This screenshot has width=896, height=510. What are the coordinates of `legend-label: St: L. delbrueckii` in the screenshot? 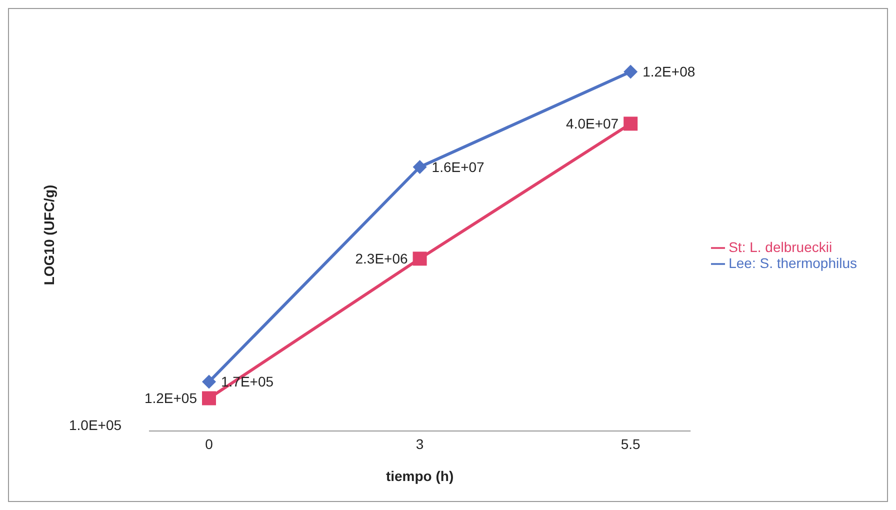 It's located at (780, 246).